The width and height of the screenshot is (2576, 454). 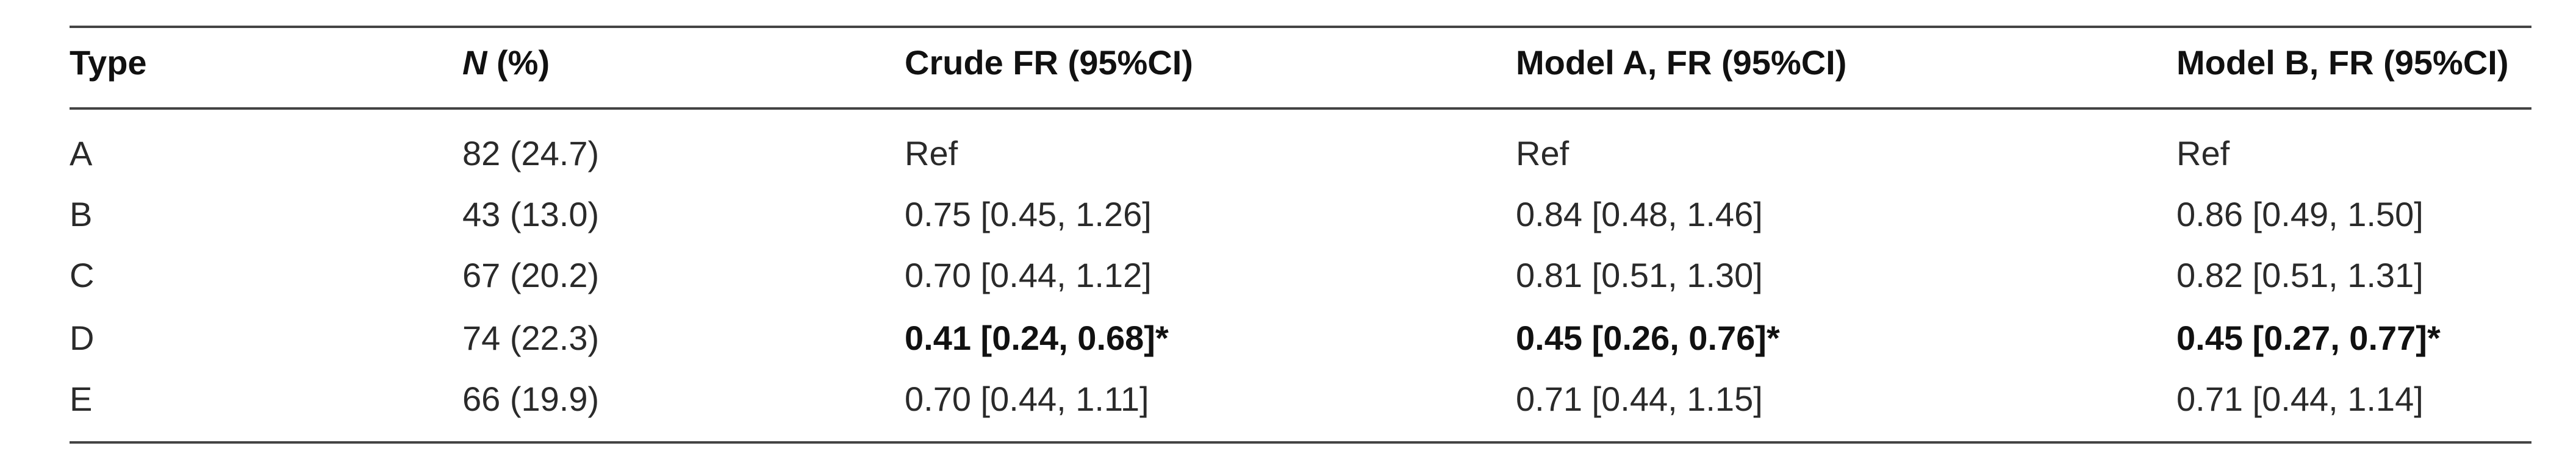 I want to click on cell-n: 66 (19.9), so click(x=531, y=399).